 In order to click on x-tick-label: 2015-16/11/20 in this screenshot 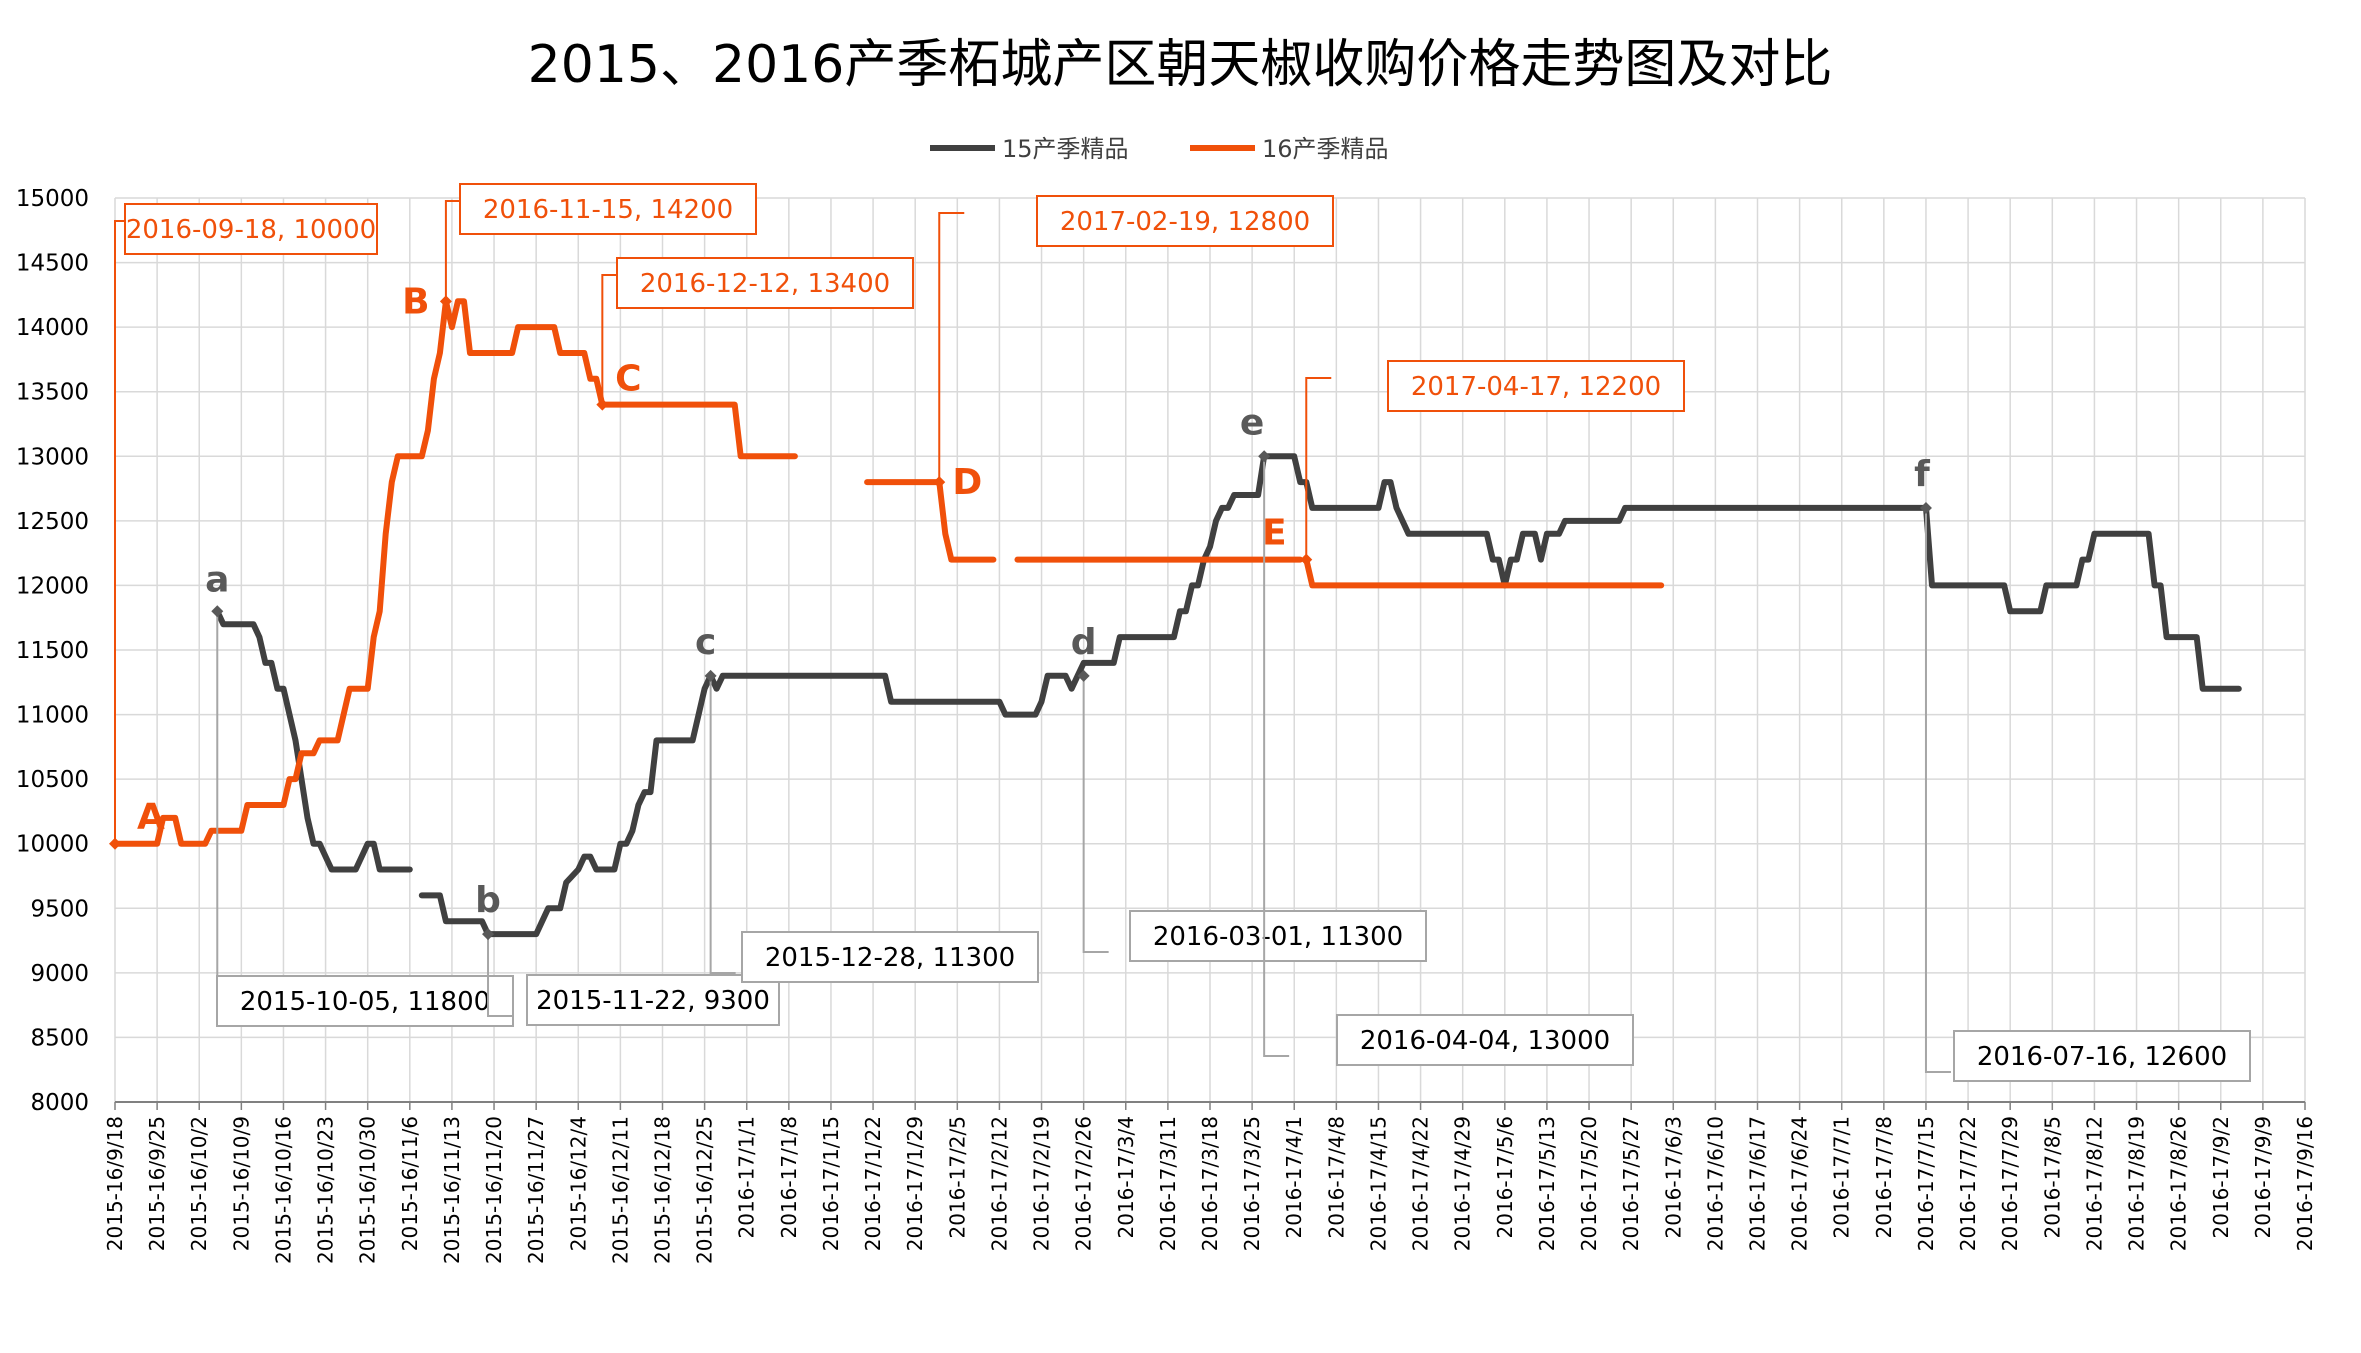, I will do `click(494, 1190)`.